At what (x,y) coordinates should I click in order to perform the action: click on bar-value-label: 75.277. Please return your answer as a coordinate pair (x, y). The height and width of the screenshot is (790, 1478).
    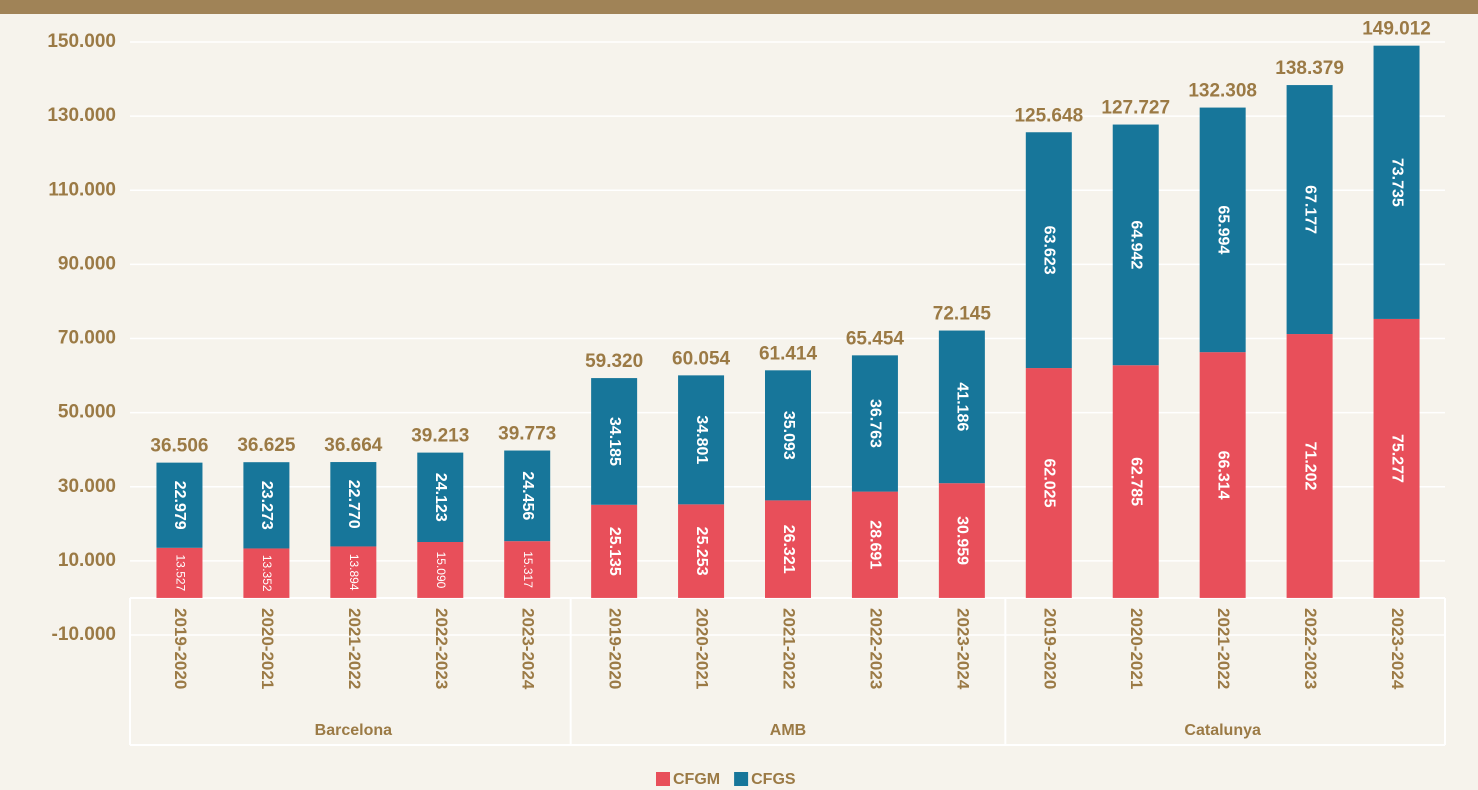
    Looking at the image, I should click on (1396, 458).